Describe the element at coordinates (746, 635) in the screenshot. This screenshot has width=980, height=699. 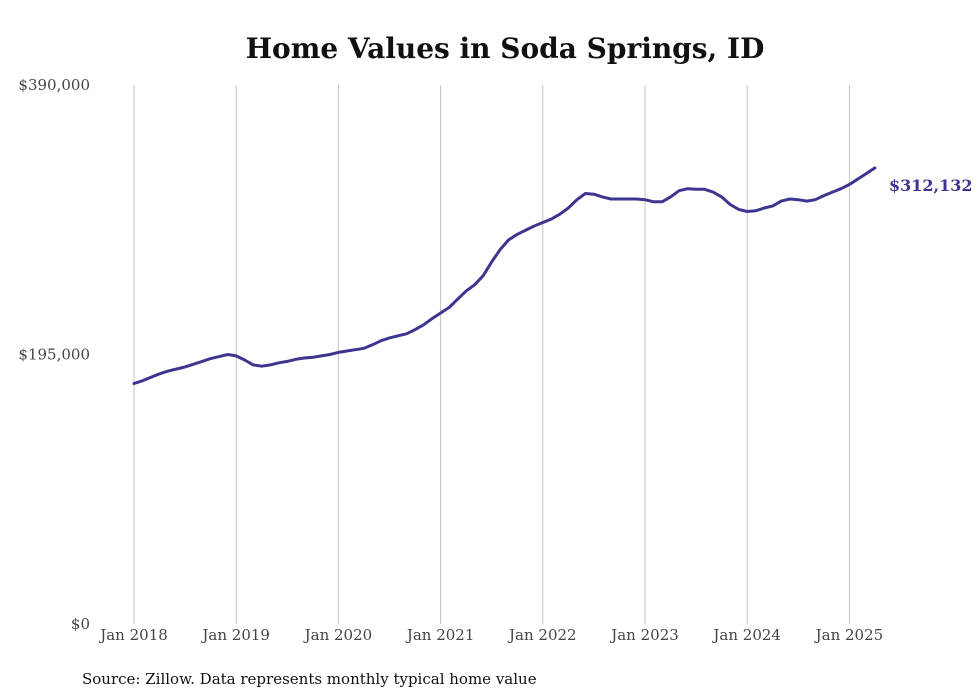
I see `x-tick-label: Jan 2024` at that location.